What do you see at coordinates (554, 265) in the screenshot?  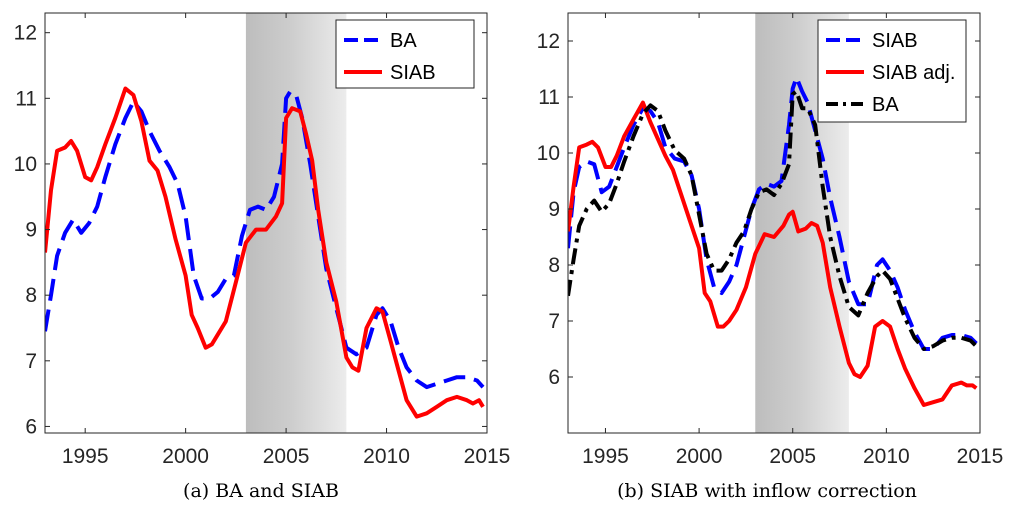 I see `panel-b-y-tick-label: 8` at bounding box center [554, 265].